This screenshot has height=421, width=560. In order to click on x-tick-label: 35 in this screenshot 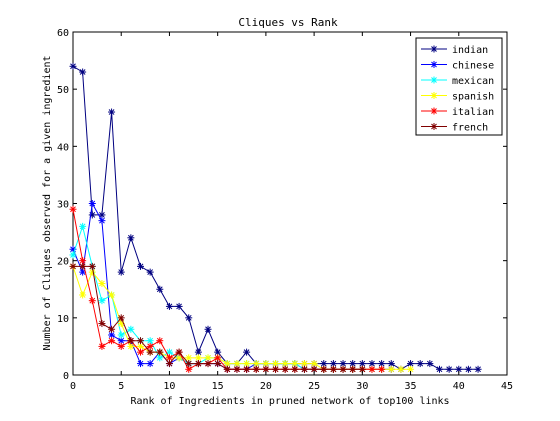, I will do `click(411, 386)`.